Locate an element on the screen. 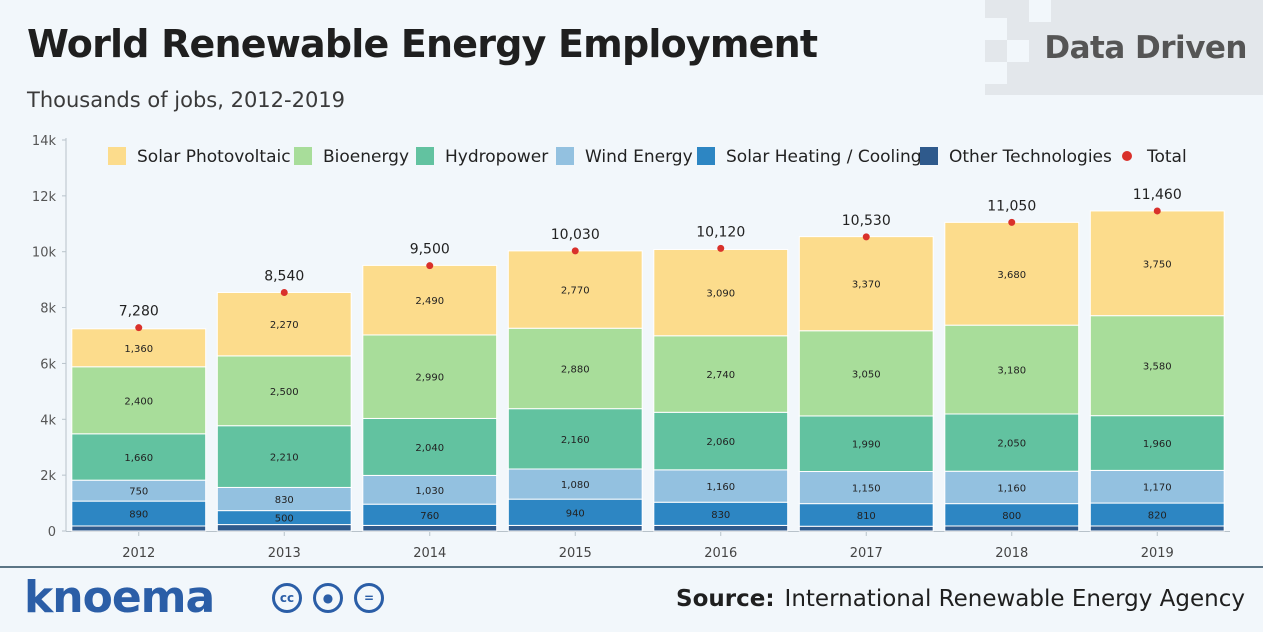 The width and height of the screenshot is (1263, 632). segment-value-label: 500 is located at coordinates (284, 519).